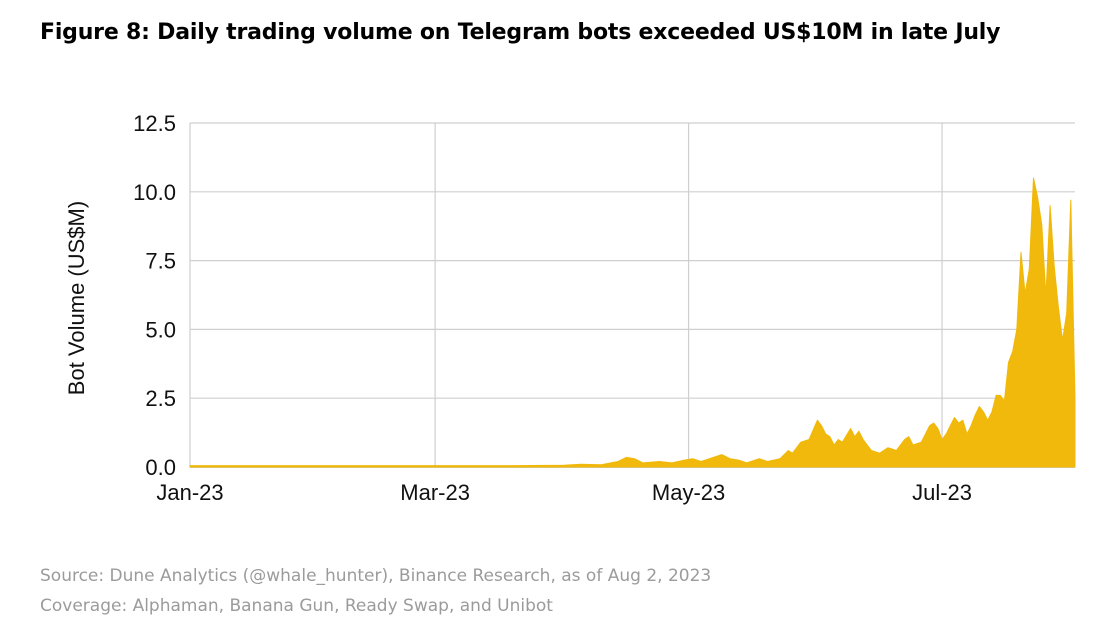 The width and height of the screenshot is (1112, 636). What do you see at coordinates (160, 398) in the screenshot?
I see `y-tick-label: 2.5` at bounding box center [160, 398].